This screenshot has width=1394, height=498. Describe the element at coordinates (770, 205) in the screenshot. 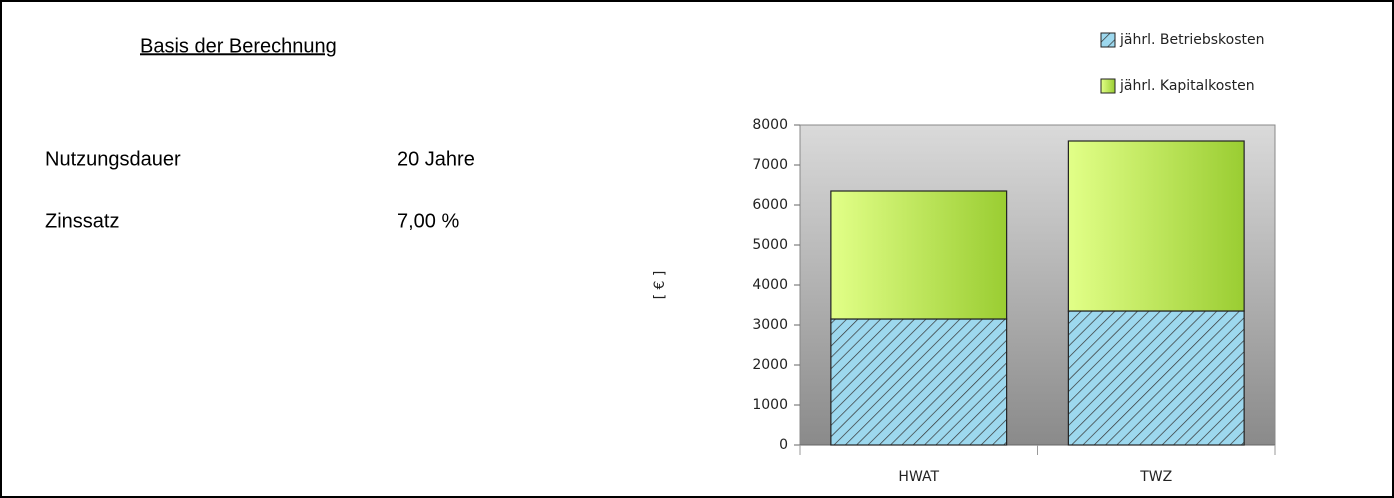

I see `y-tick-label: 6000` at that location.